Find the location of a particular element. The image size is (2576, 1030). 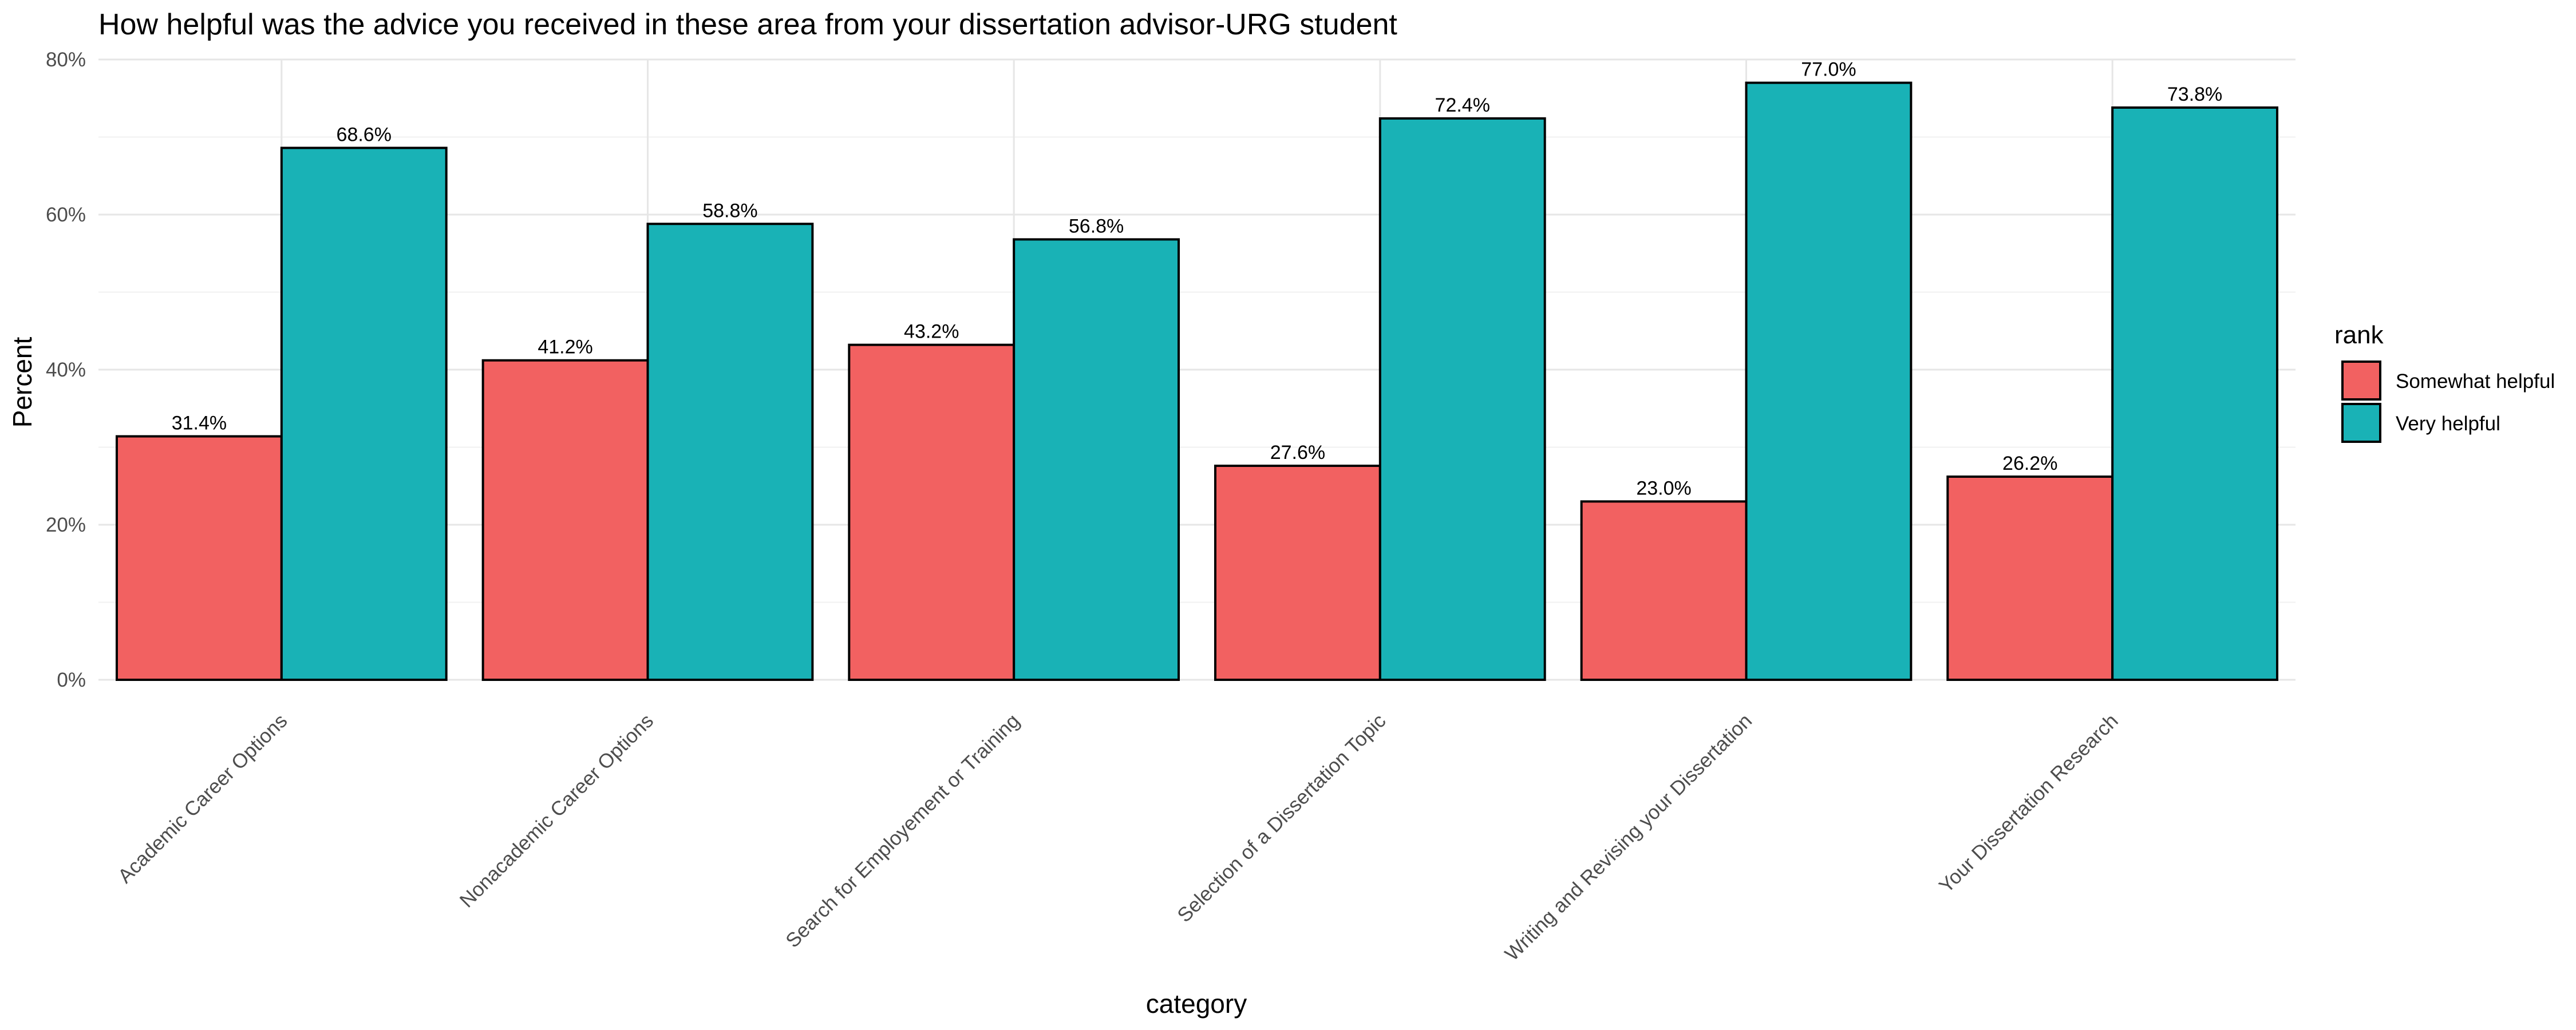

legend-label: Very helpful is located at coordinates (2448, 424).